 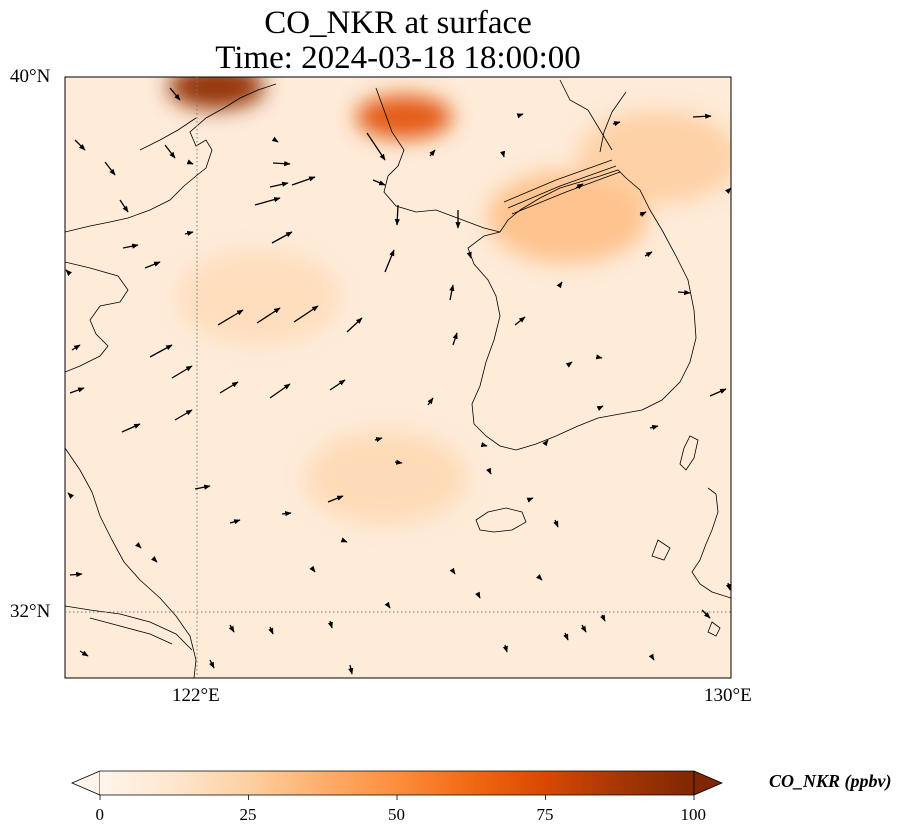 I want to click on dmz-line-c, so click(x=558, y=181).